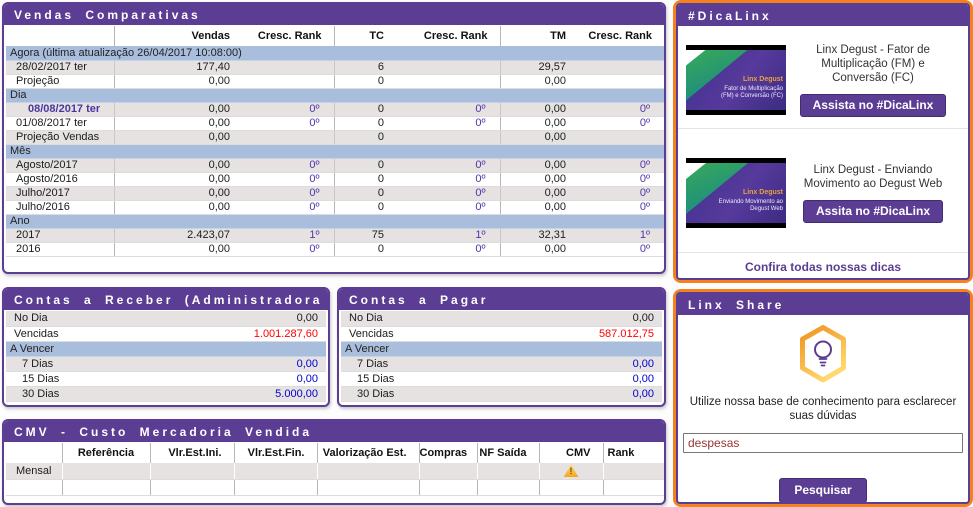 The height and width of the screenshot is (507, 973). I want to click on row-label: Vencidas, so click(429, 334).